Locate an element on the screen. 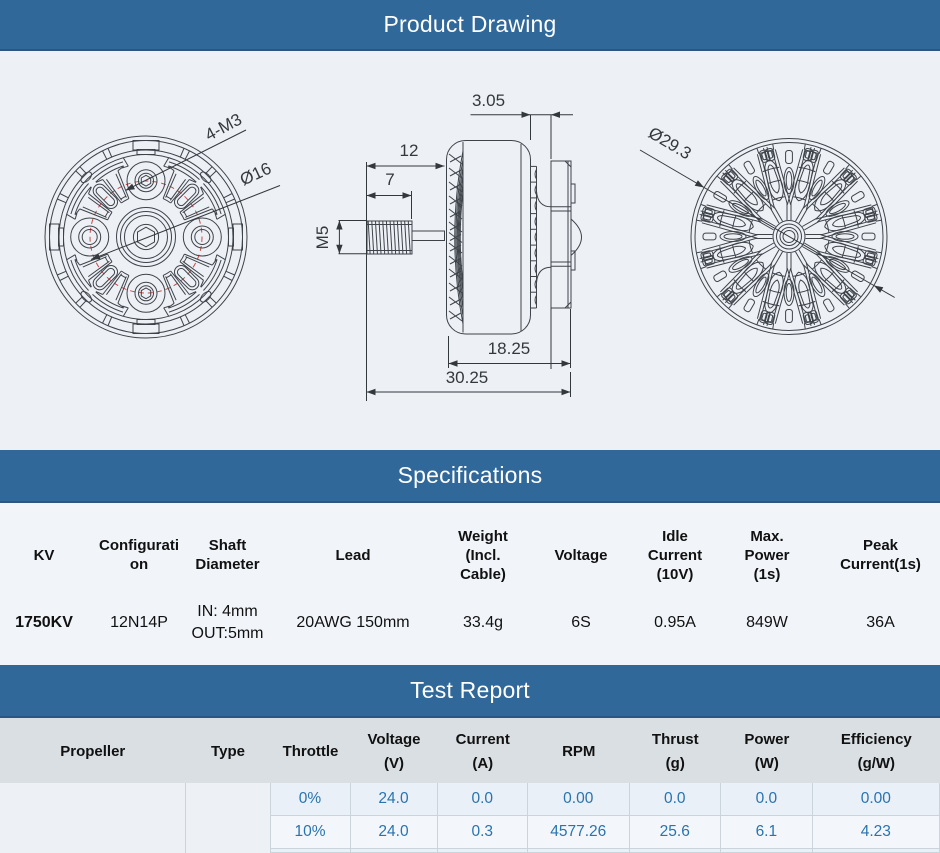  svg-text: 4-M3 is located at coordinates (223, 127).